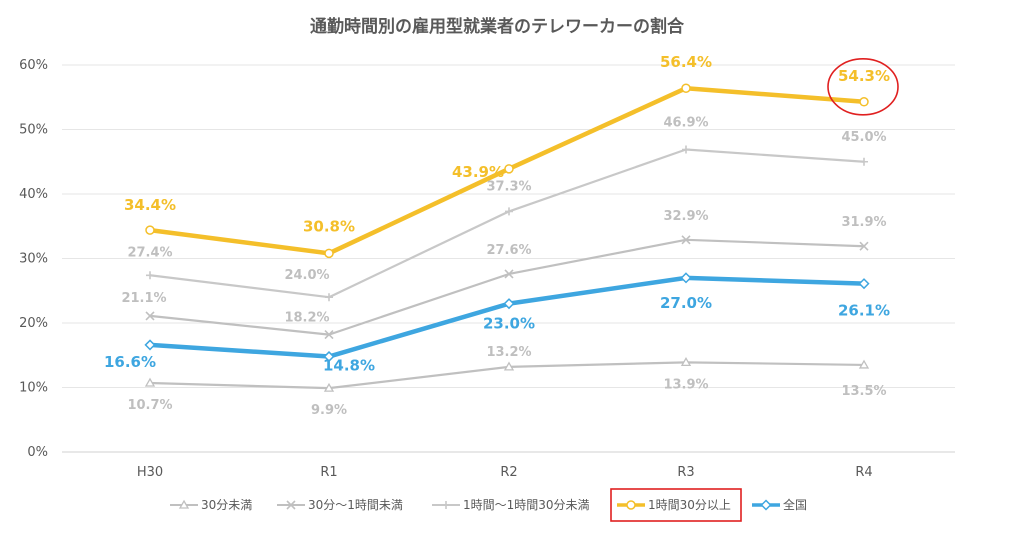  I want to click on data-label: 56.4%, so click(686, 62).